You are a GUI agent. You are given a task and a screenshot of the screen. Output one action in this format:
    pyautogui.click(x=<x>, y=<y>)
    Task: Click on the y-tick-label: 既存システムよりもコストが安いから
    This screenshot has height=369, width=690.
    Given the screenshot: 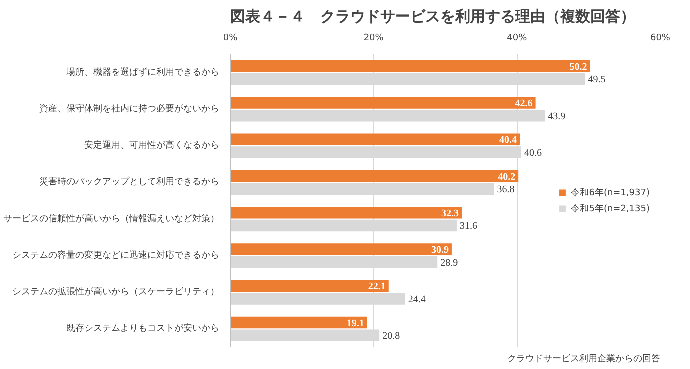 What is the action you would take?
    pyautogui.click(x=143, y=328)
    